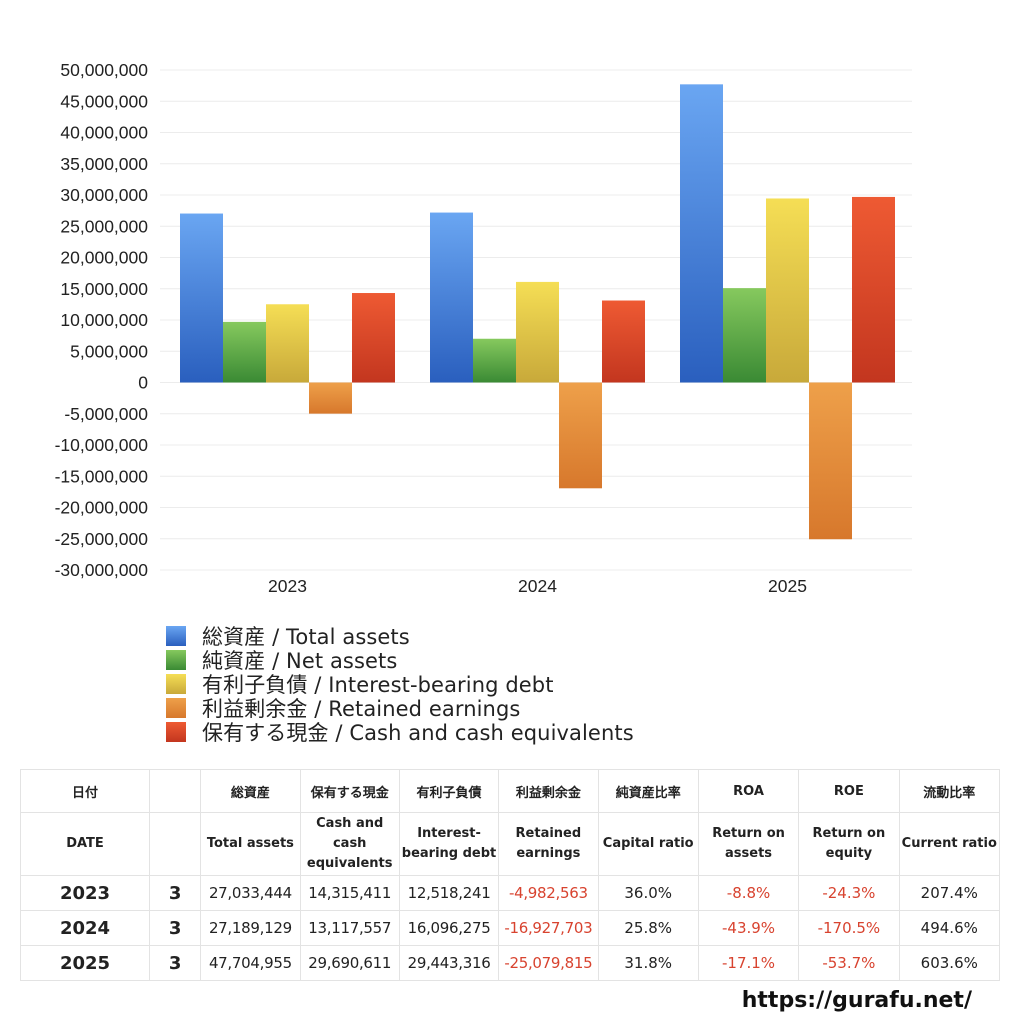 The width and height of the screenshot is (1024, 1024). I want to click on y-tick-label: 30,000,000, so click(104, 195).